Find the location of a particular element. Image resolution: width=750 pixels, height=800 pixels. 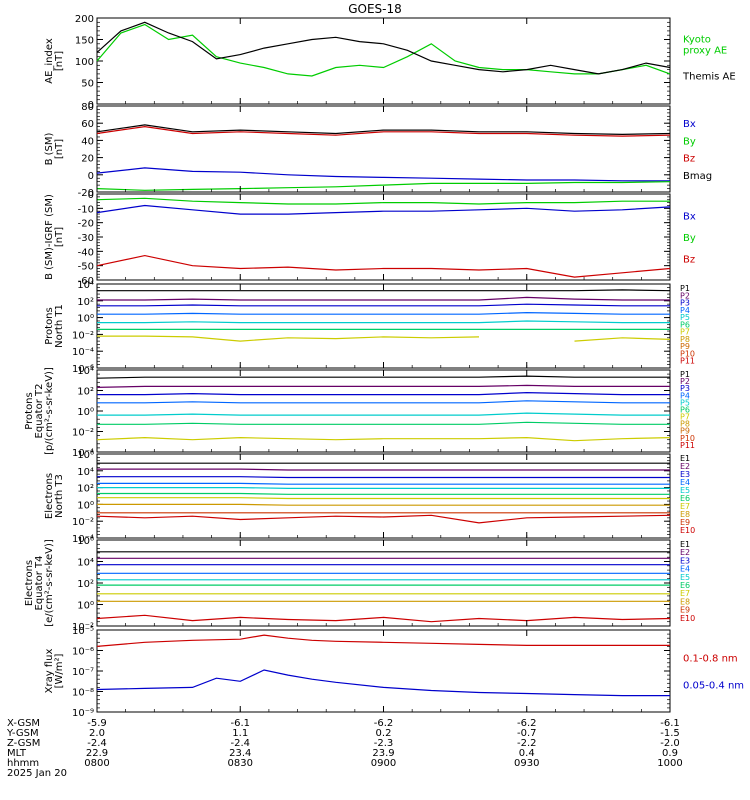

legend-entry: E5 is located at coordinates (685, 490).